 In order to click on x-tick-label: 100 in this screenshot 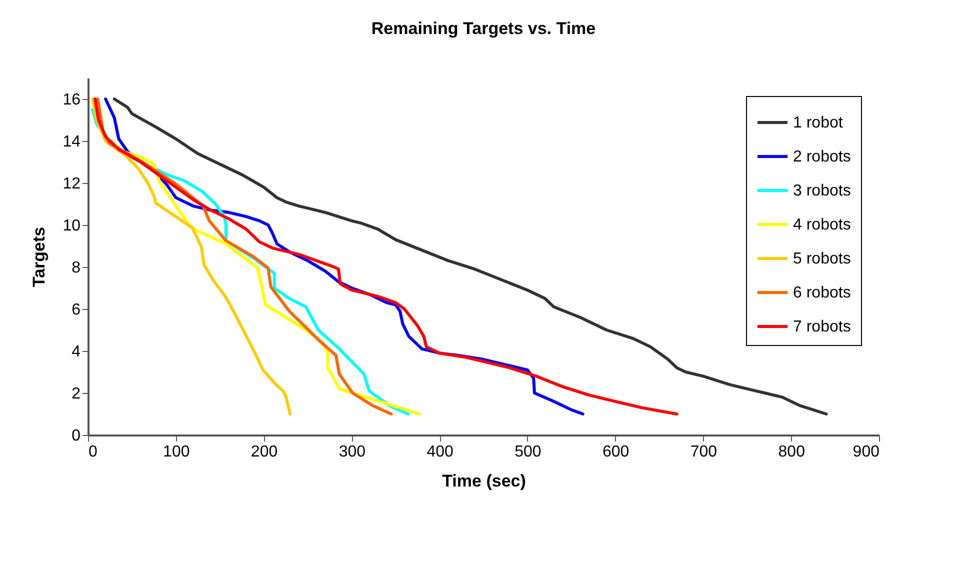, I will do `click(176, 452)`.